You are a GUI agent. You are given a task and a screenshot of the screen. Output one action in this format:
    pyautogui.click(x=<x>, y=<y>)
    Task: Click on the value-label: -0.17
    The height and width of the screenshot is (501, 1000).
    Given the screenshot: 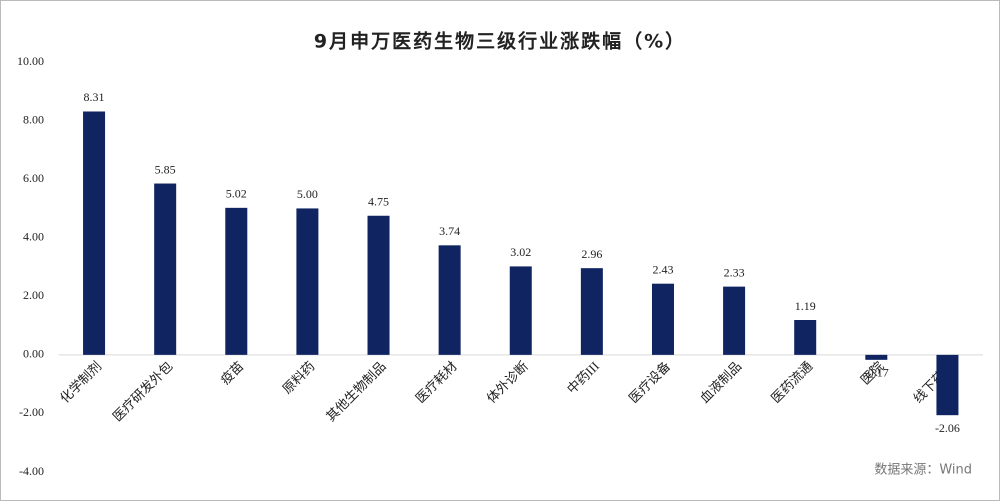 What is the action you would take?
    pyautogui.click(x=876, y=373)
    